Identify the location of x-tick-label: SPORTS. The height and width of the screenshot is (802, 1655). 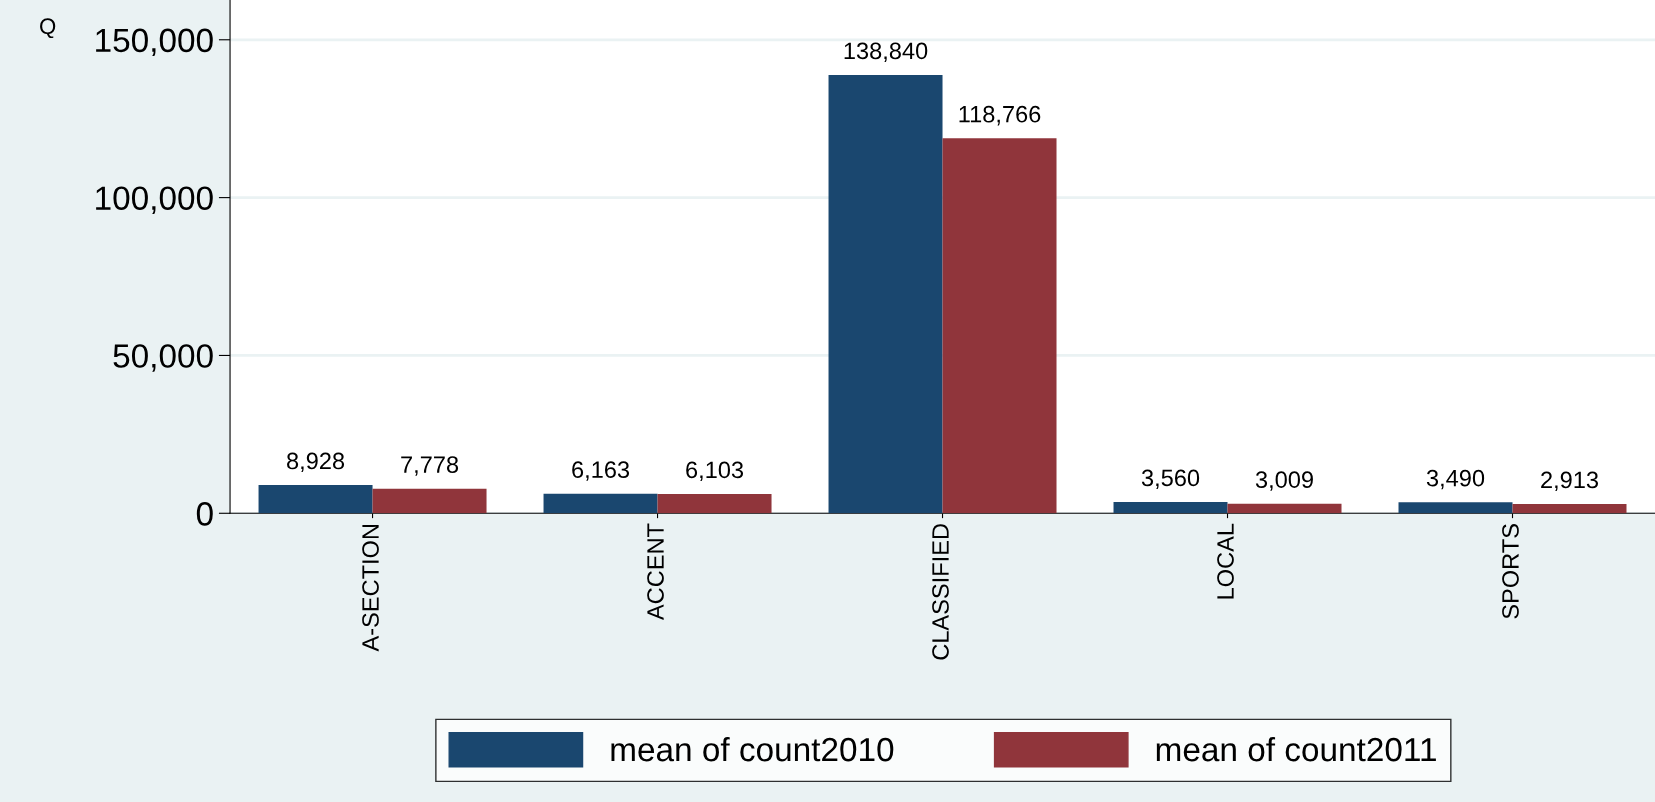
(1510, 571).